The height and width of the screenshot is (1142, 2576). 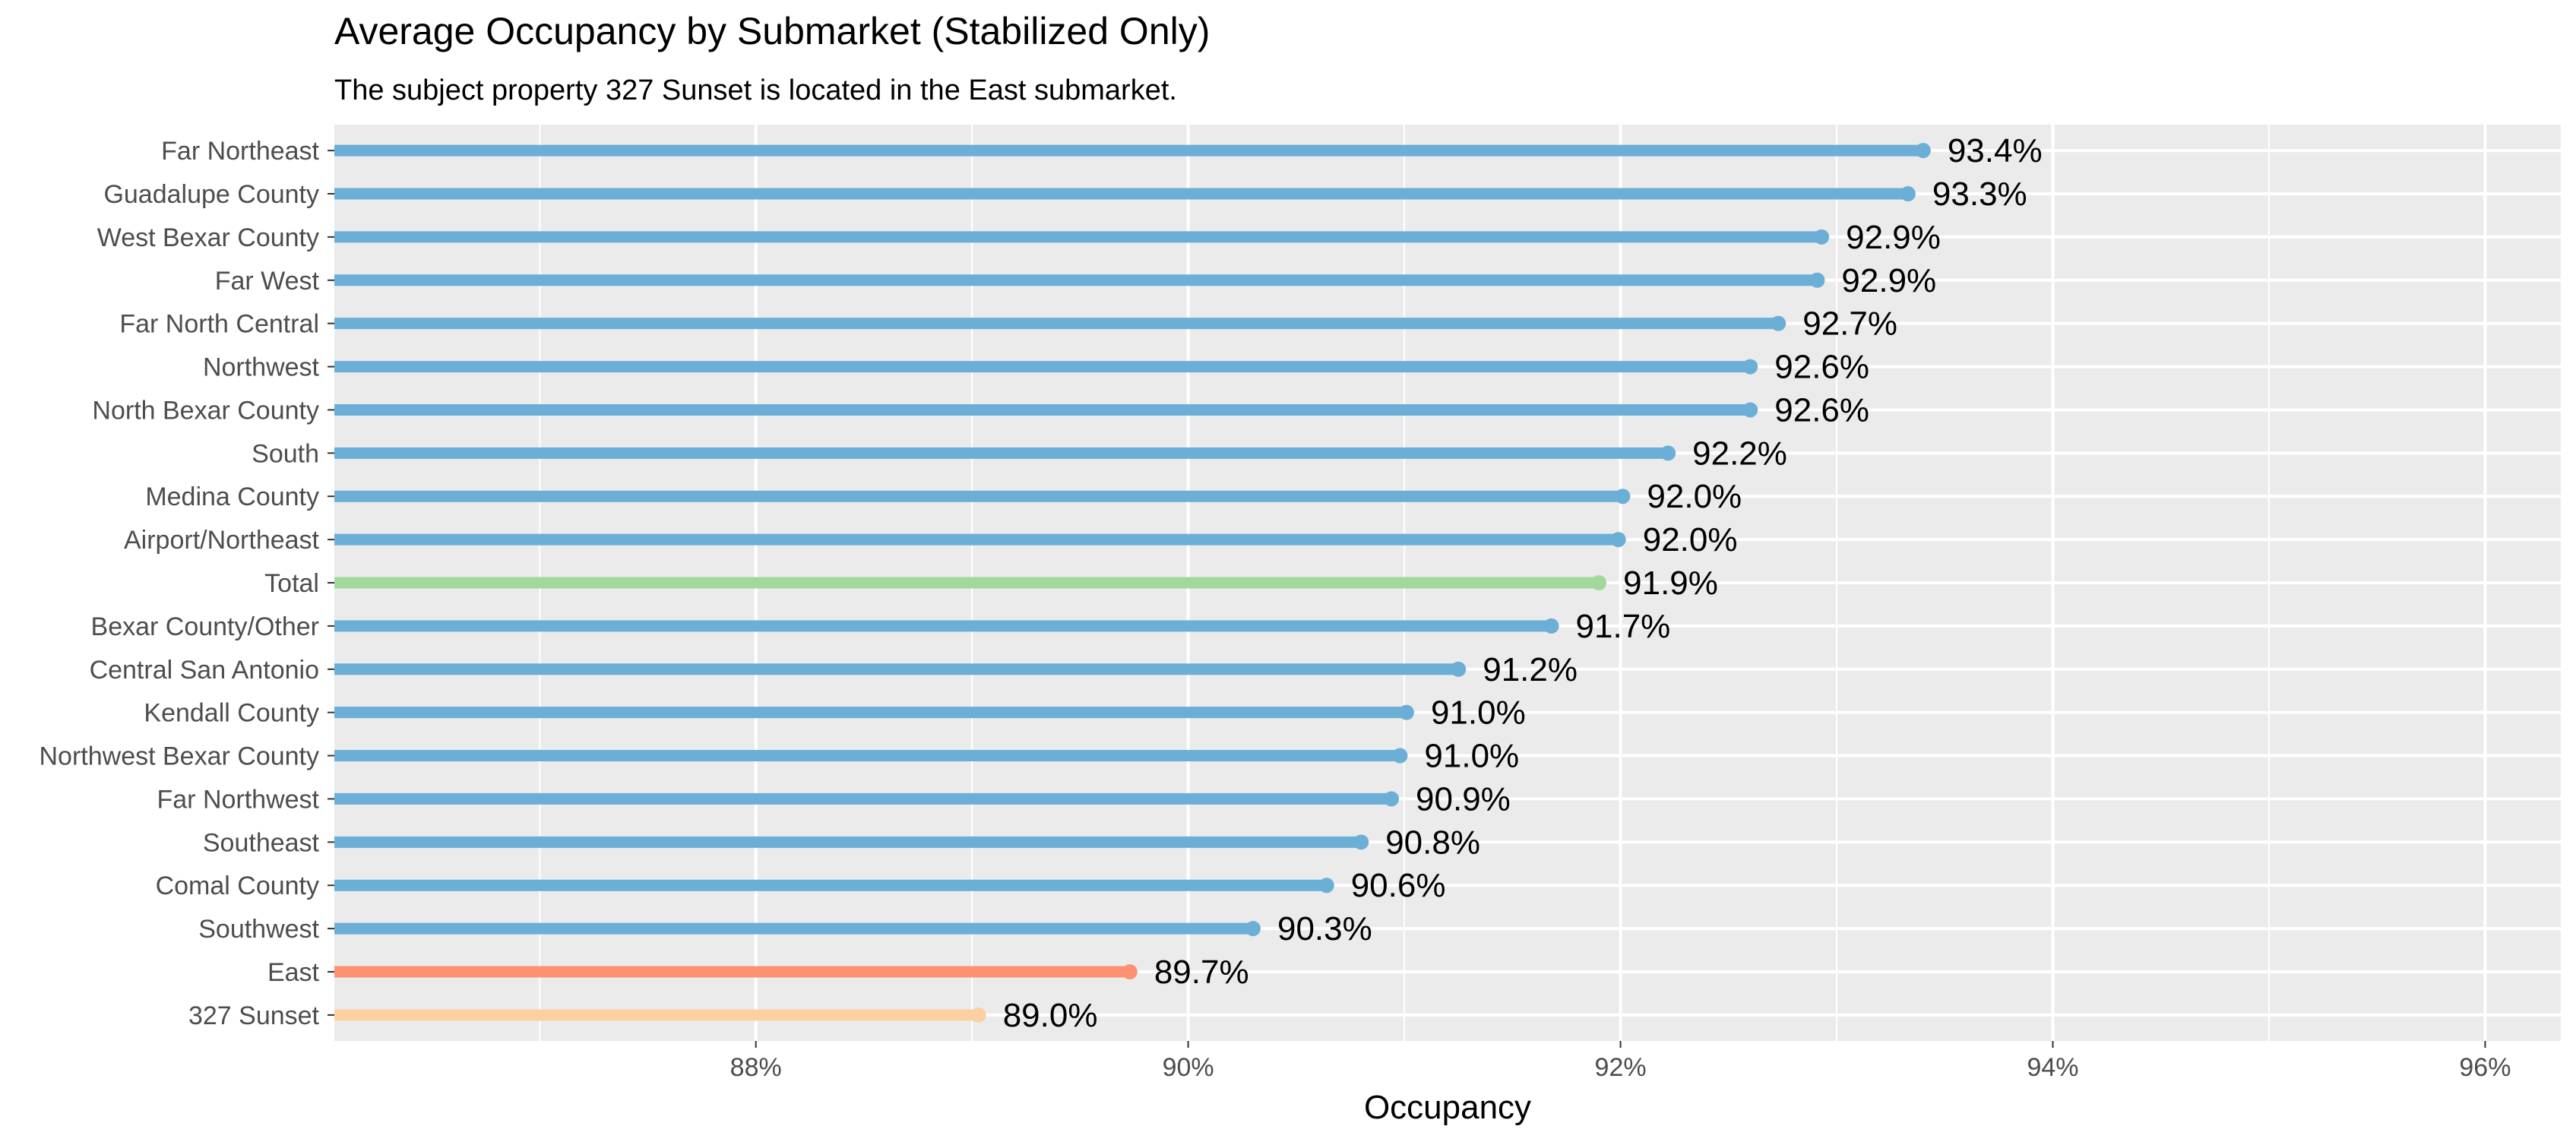 I want to click on x-tick-label: 96%, so click(x=2485, y=1068).